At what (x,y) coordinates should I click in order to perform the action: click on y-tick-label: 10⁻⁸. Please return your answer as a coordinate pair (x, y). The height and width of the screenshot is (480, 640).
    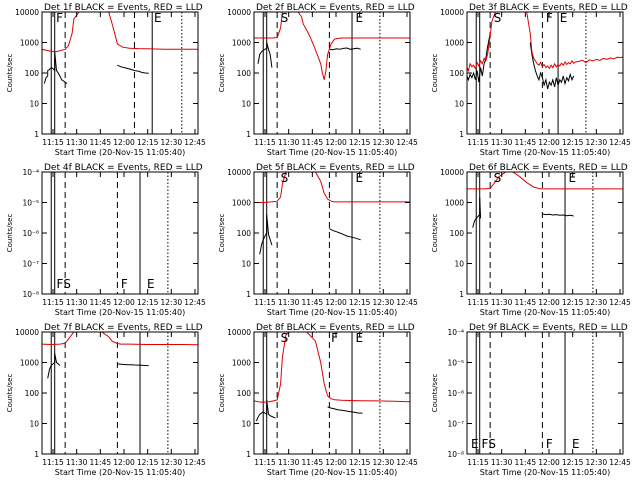
    Looking at the image, I should click on (30, 294).